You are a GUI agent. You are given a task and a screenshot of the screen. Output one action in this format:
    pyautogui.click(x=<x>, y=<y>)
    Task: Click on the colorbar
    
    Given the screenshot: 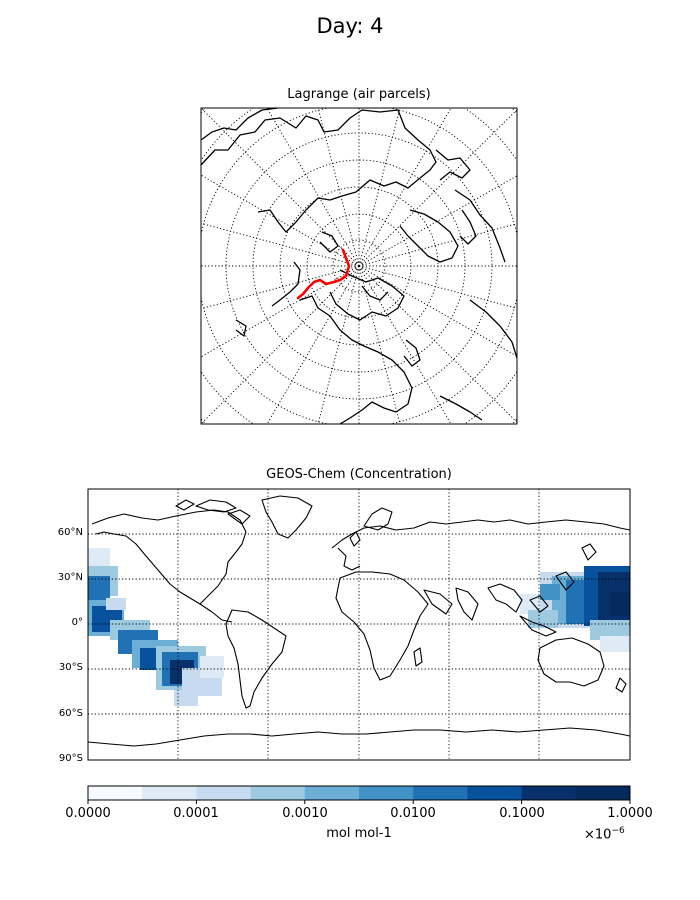 What is the action you would take?
    pyautogui.click(x=359, y=793)
    